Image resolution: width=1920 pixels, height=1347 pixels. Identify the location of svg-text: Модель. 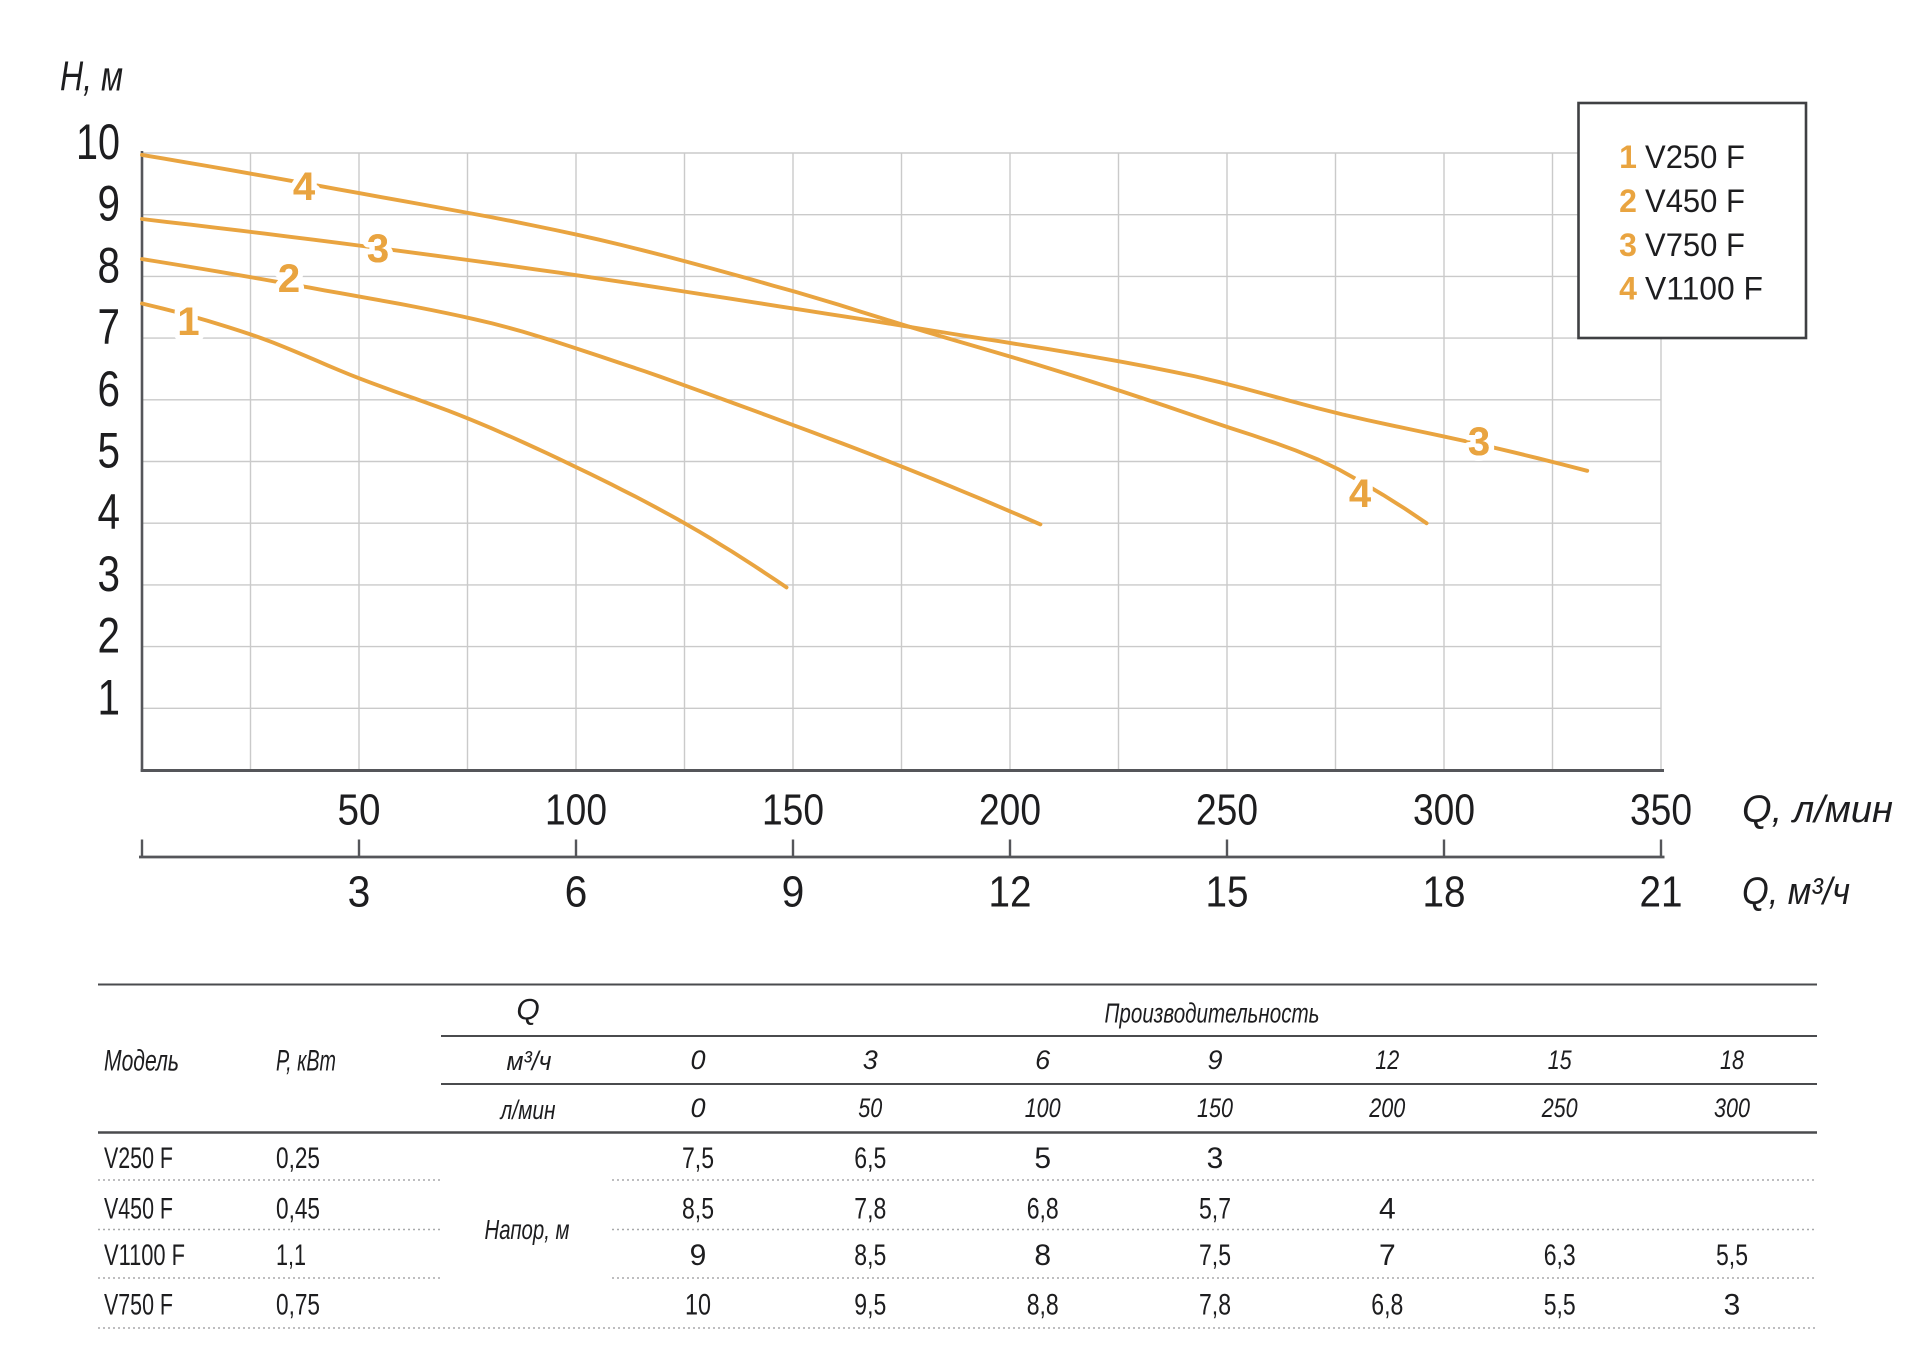
(141, 1061).